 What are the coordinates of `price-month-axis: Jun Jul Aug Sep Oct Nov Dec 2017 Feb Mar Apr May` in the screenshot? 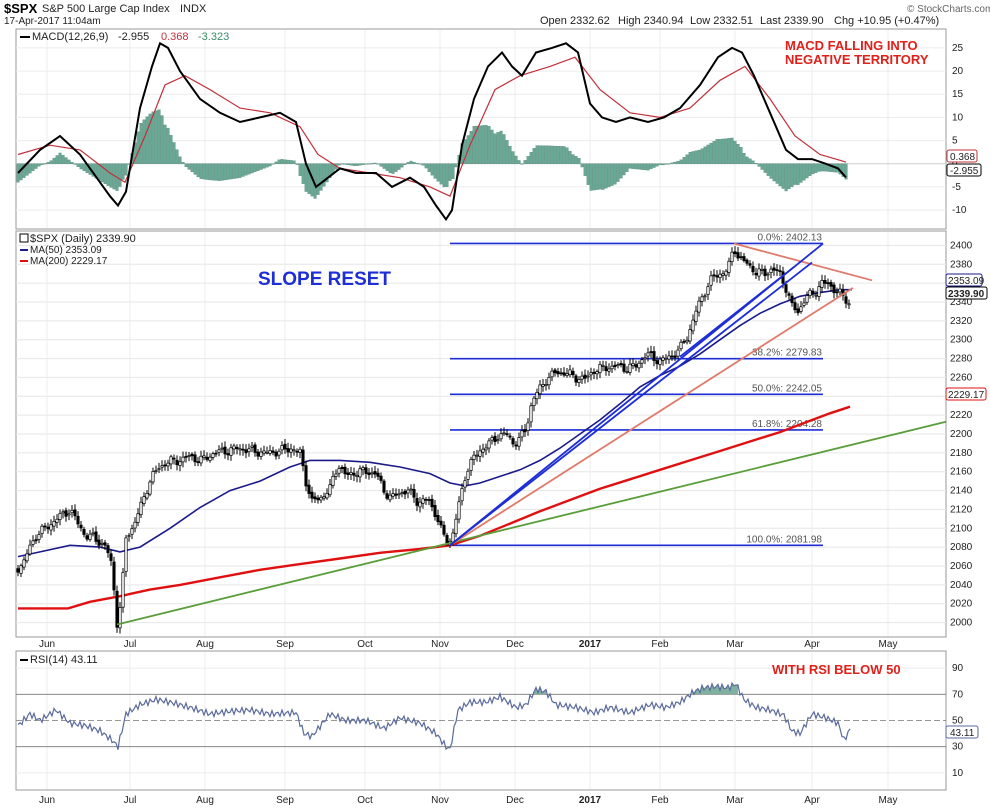 It's located at (468, 644).